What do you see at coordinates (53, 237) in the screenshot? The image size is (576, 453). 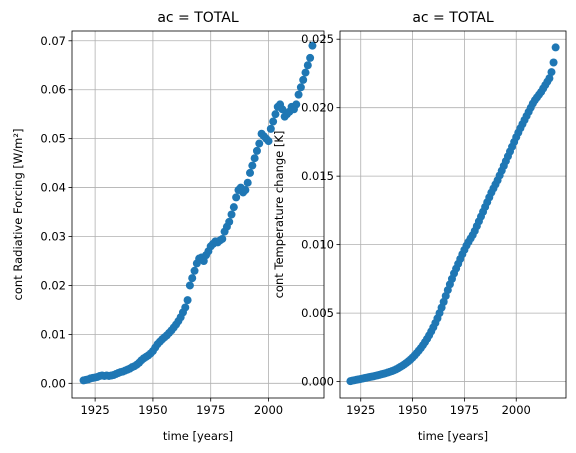 I see `y-tick-label: 0.03` at bounding box center [53, 237].